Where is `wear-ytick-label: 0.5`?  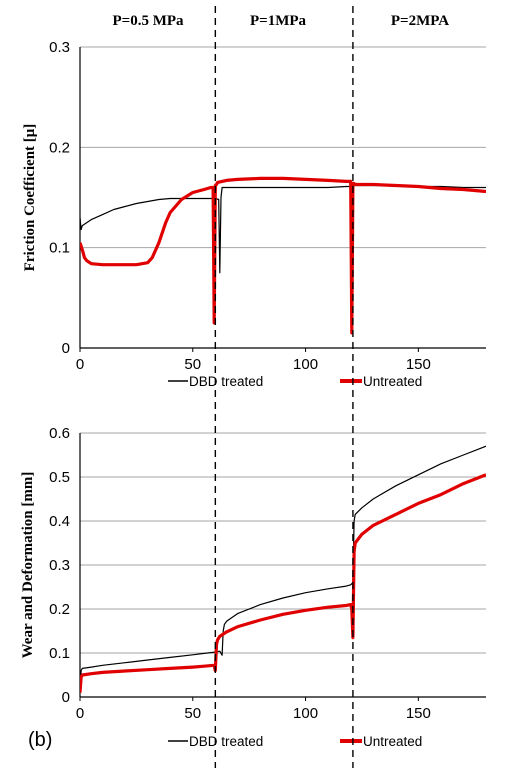 wear-ytick-label: 0.5 is located at coordinates (59, 477).